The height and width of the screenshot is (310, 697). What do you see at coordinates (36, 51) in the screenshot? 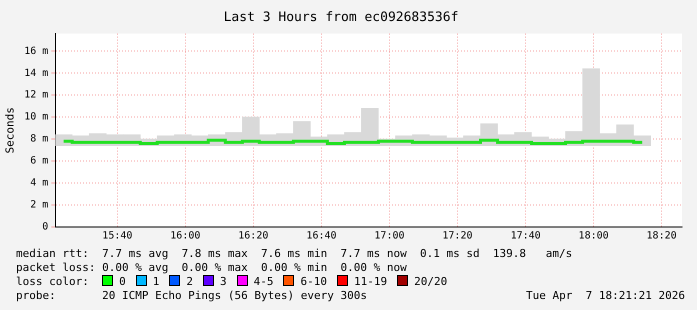
I see `y-tick-label: 16 m` at bounding box center [36, 51].